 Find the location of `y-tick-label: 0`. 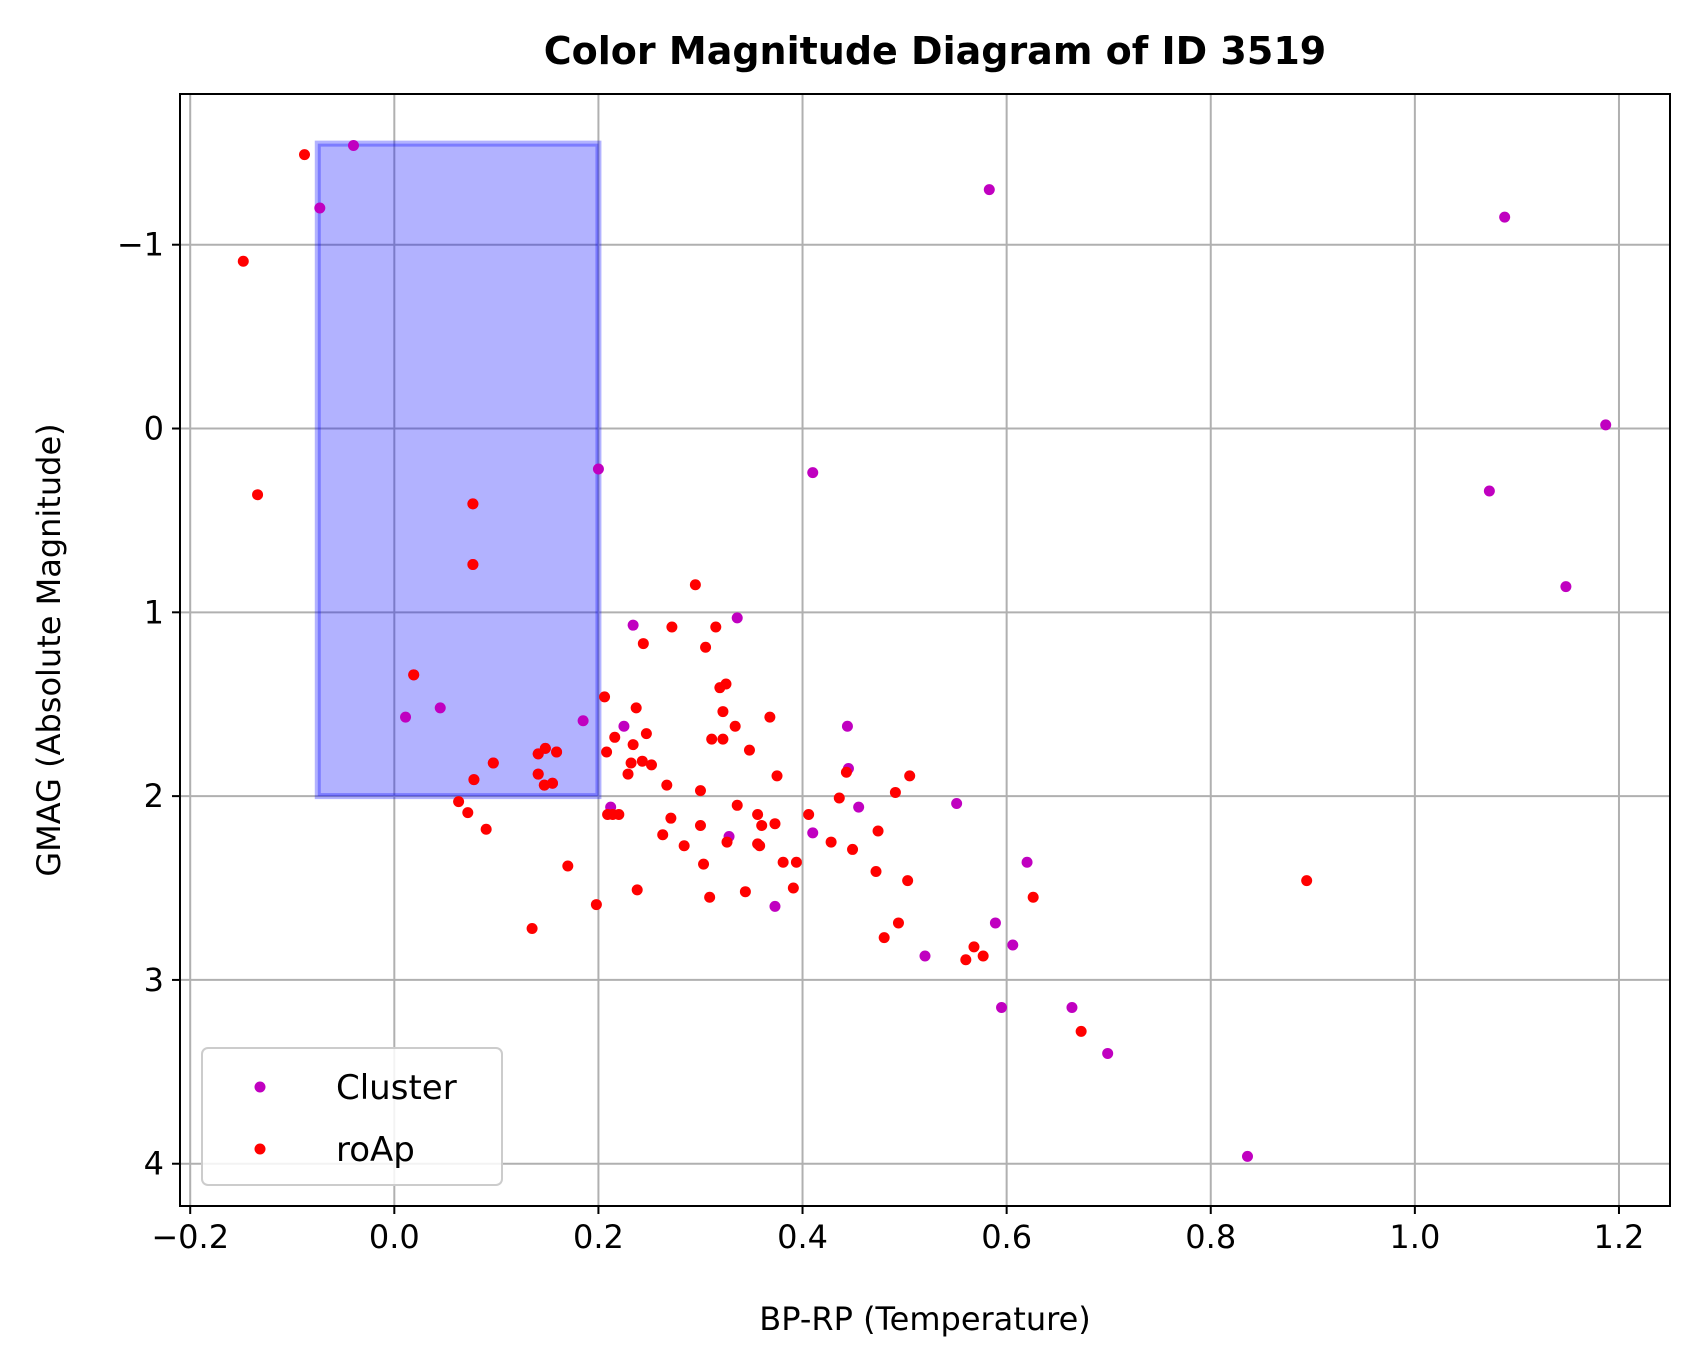

y-tick-label: 0 is located at coordinates (154, 429).